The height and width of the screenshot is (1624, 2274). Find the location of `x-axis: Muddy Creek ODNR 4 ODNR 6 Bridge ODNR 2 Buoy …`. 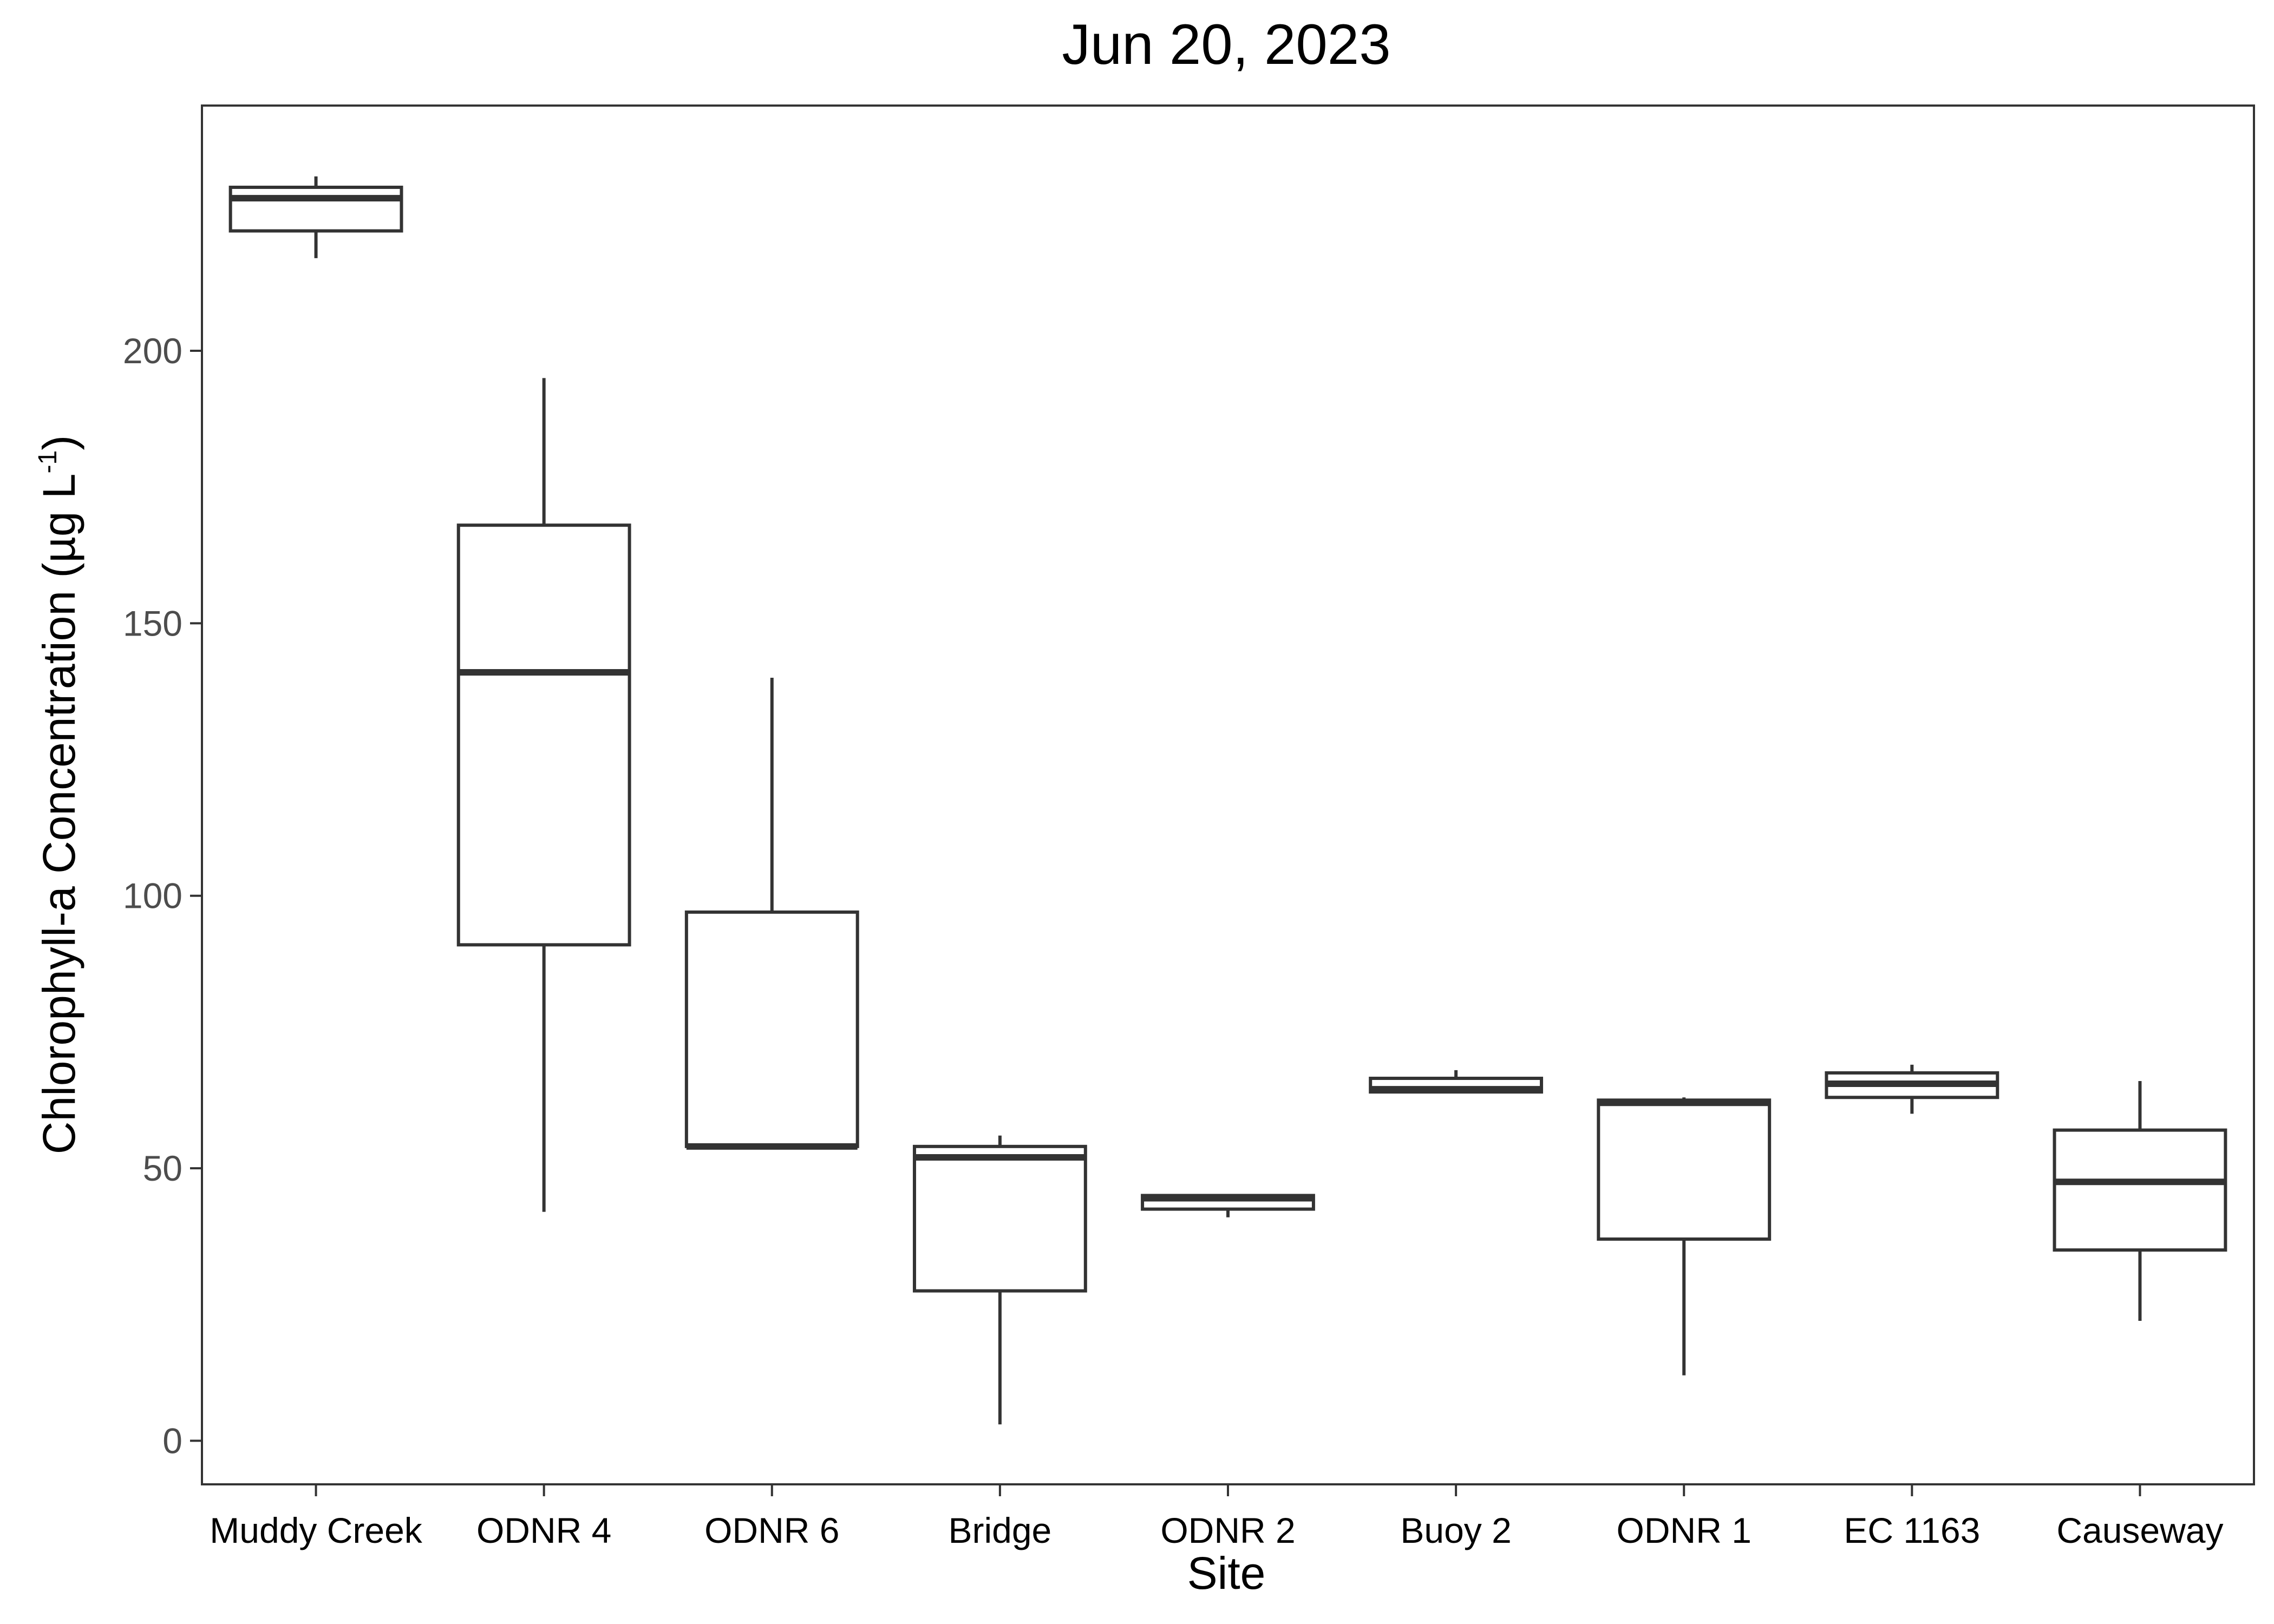

x-axis: Muddy Creek ODNR 4 ODNR 6 Bridge ODNR 2 Buoy … is located at coordinates (1217, 1517).